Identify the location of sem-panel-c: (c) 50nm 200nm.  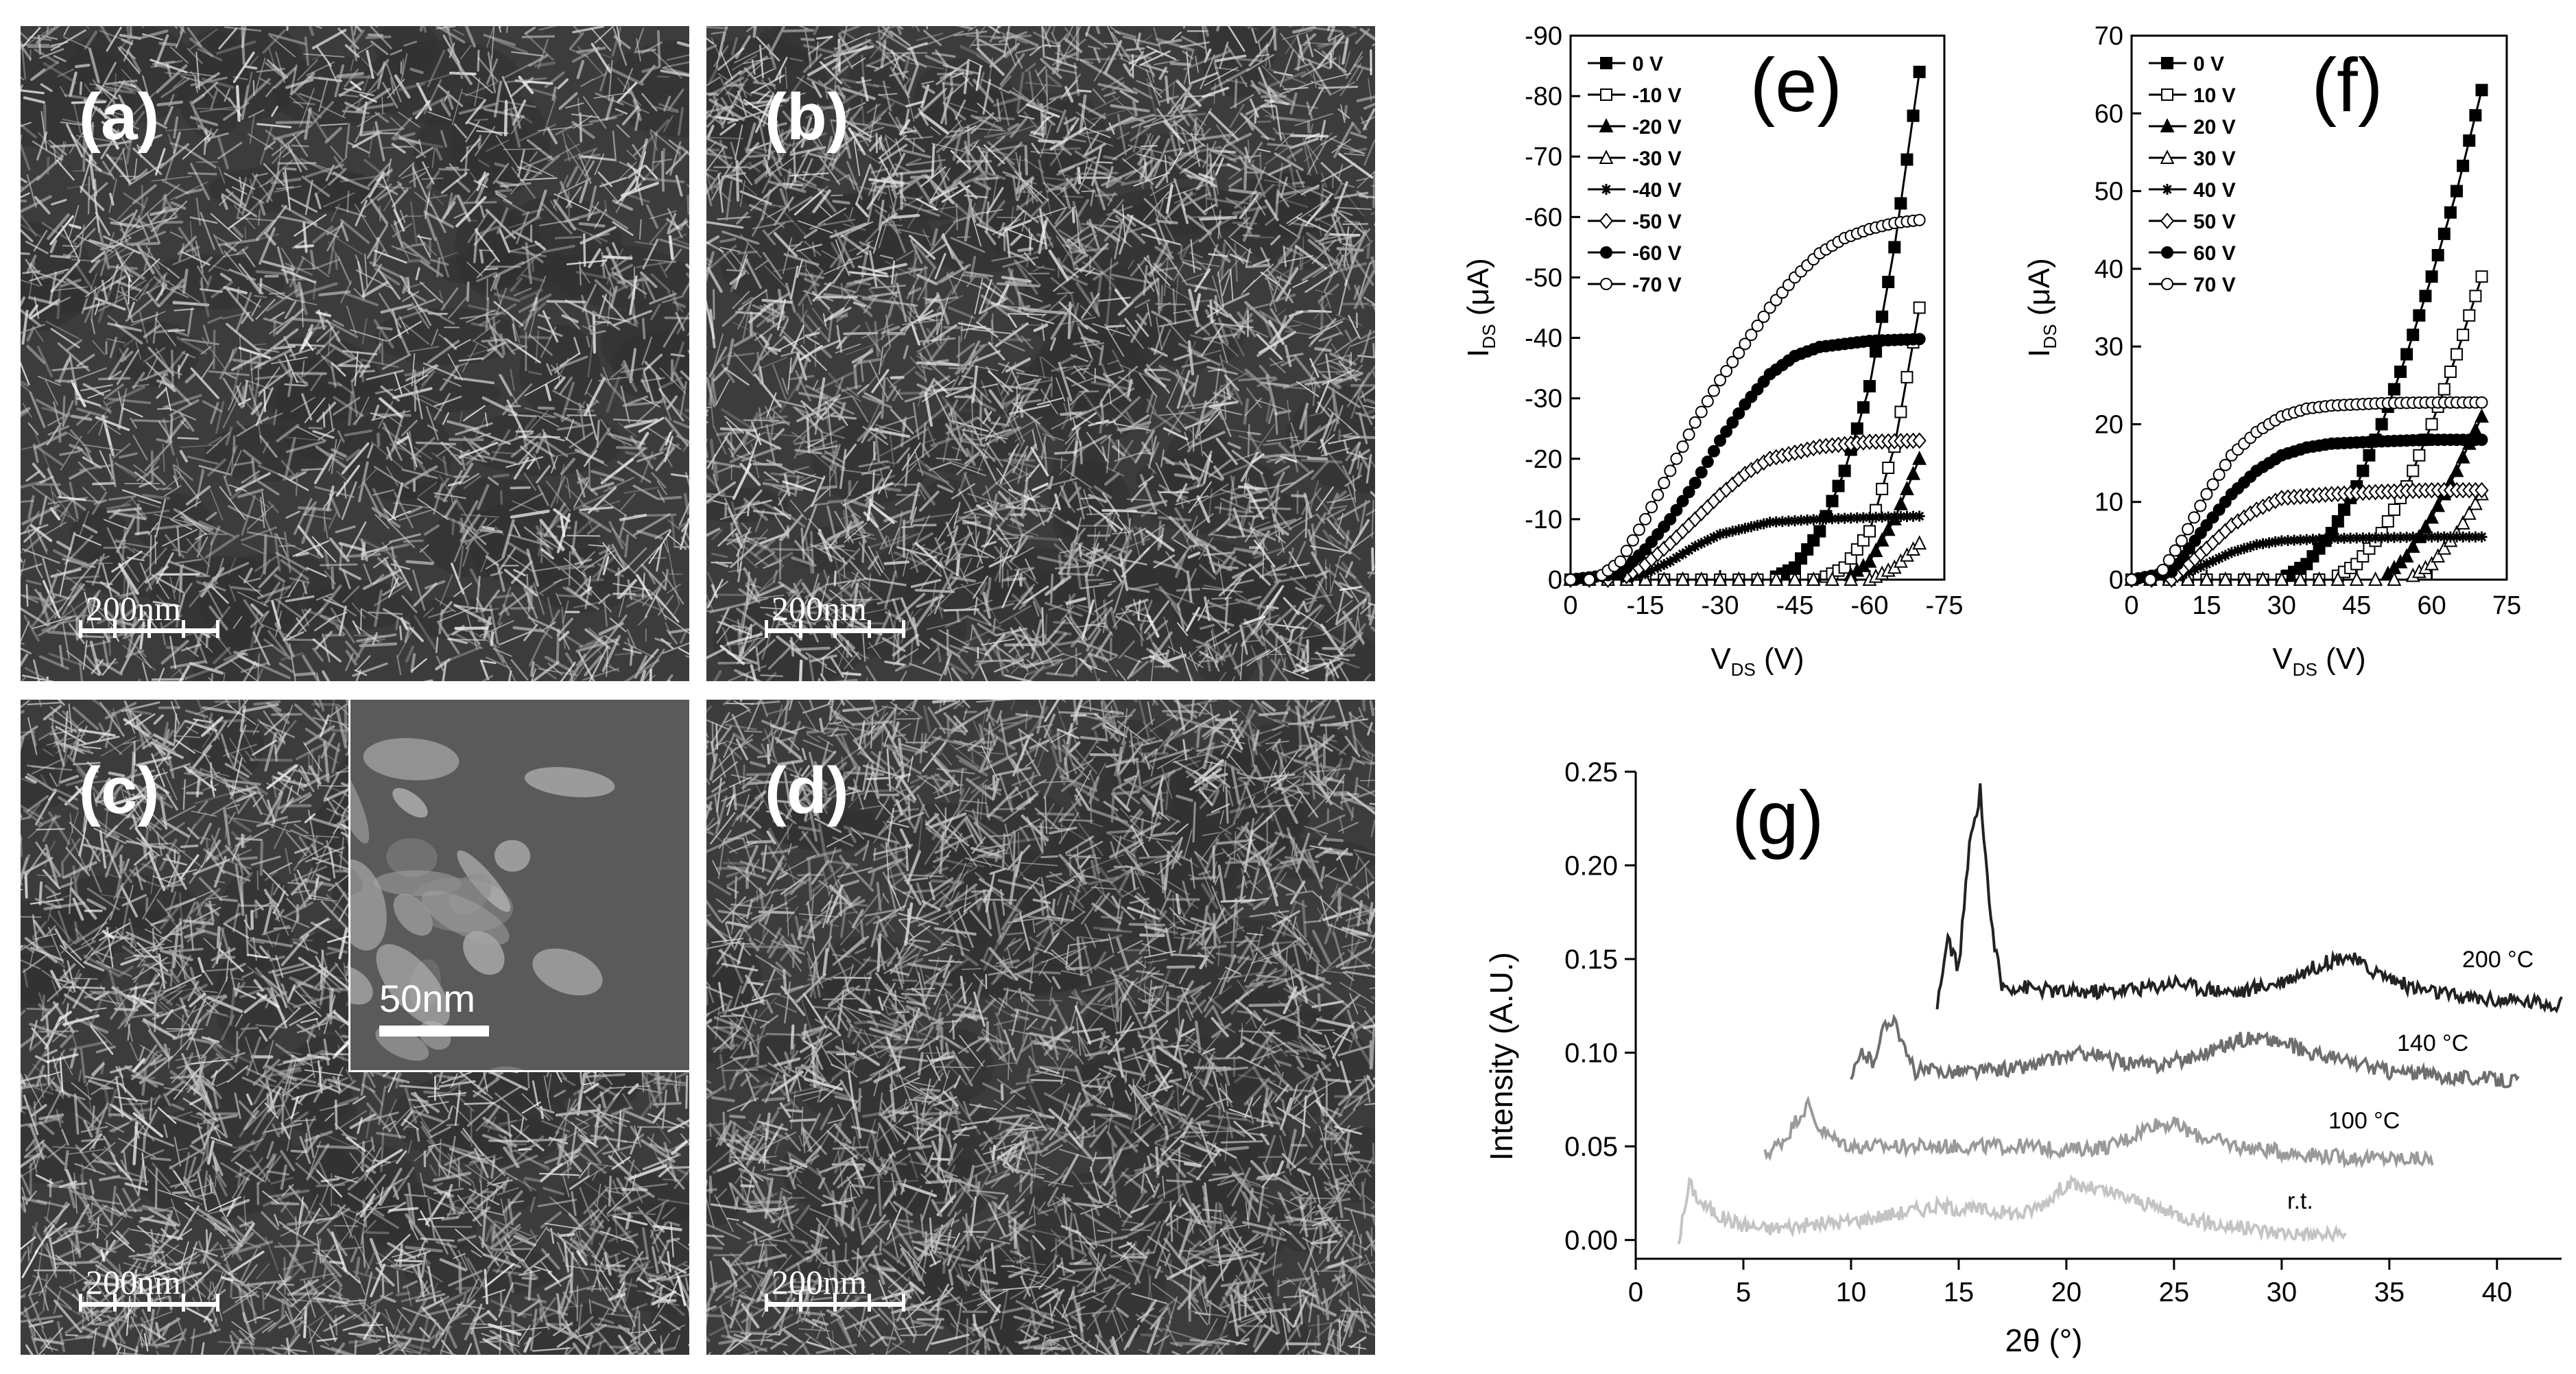
(355, 1027).